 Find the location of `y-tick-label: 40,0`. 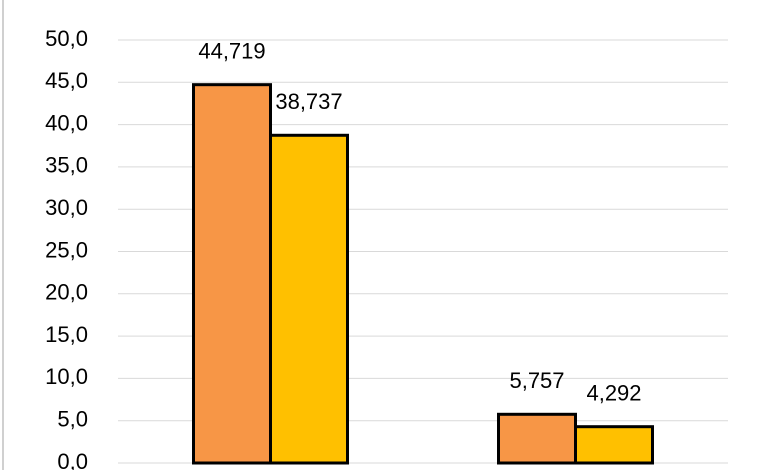

y-tick-label: 40,0 is located at coordinates (66, 122).